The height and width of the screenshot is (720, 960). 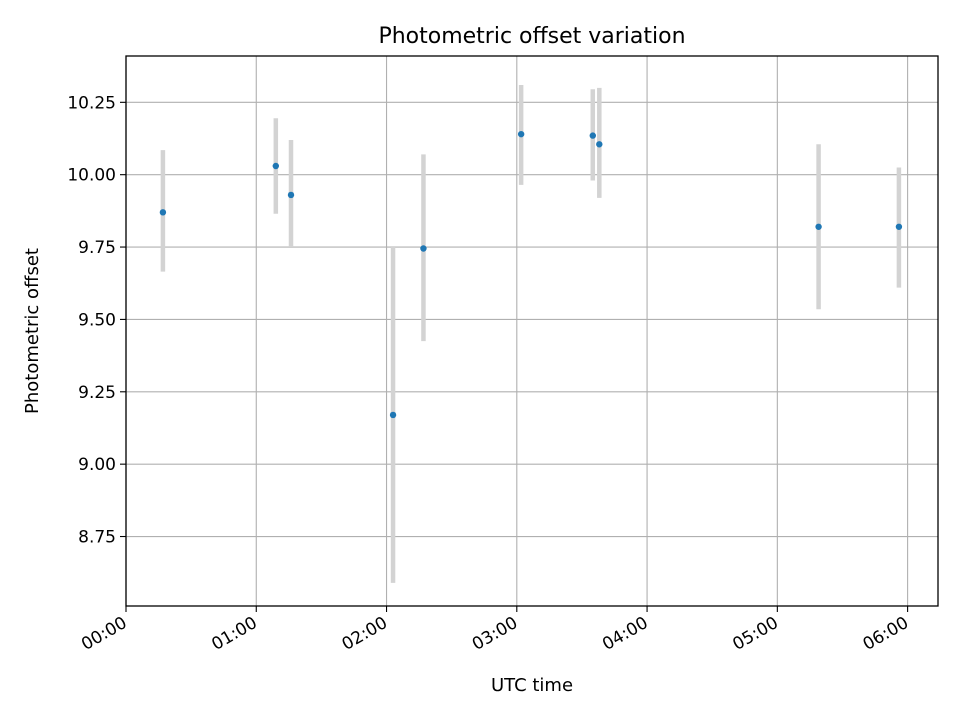 I want to click on y-axis-ticks: 8.75 9.00 9.25 9.50 9.75 10.00 10.25, so click(x=96, y=320).